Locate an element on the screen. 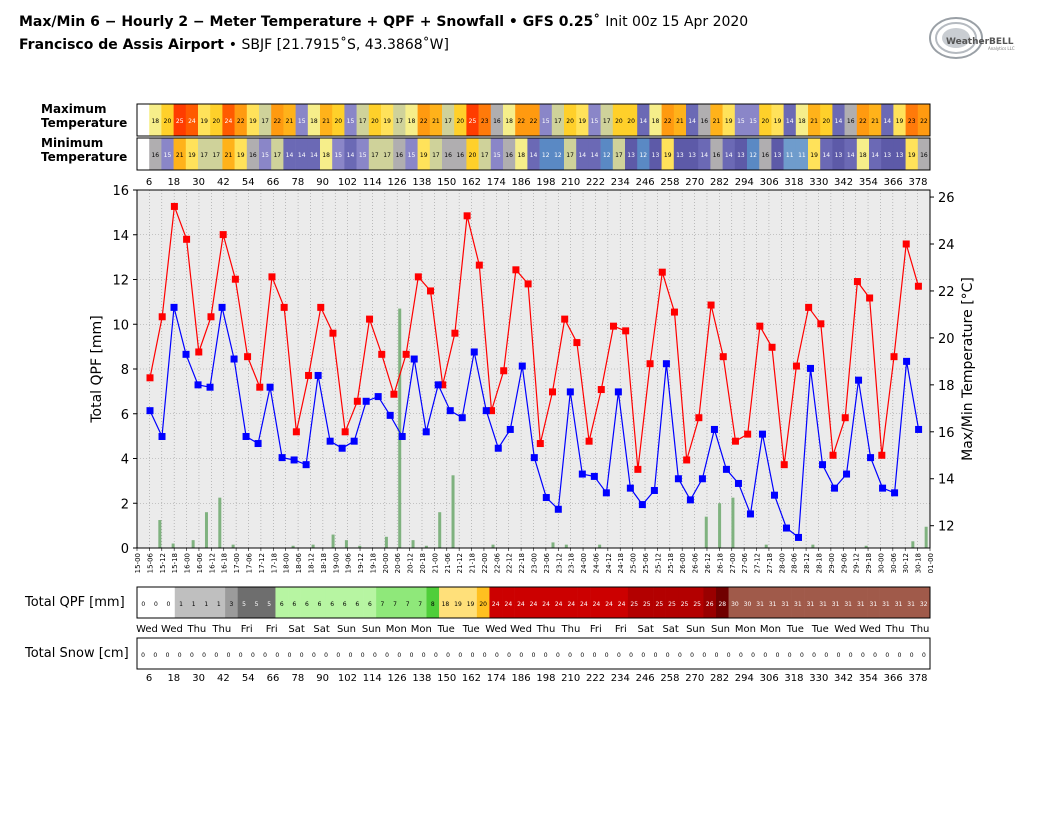  max-row-value: 18 is located at coordinates (412, 121).